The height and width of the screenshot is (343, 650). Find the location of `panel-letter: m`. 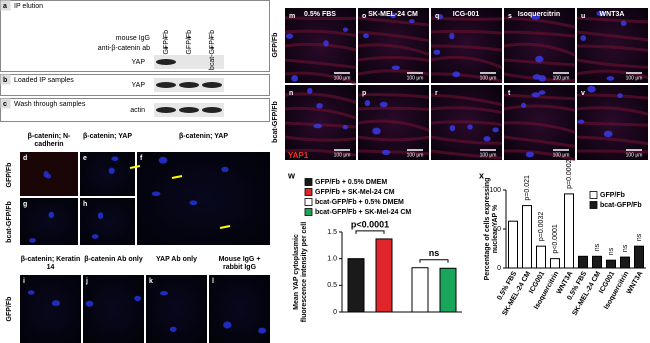

panel-letter: m is located at coordinates (292, 16).